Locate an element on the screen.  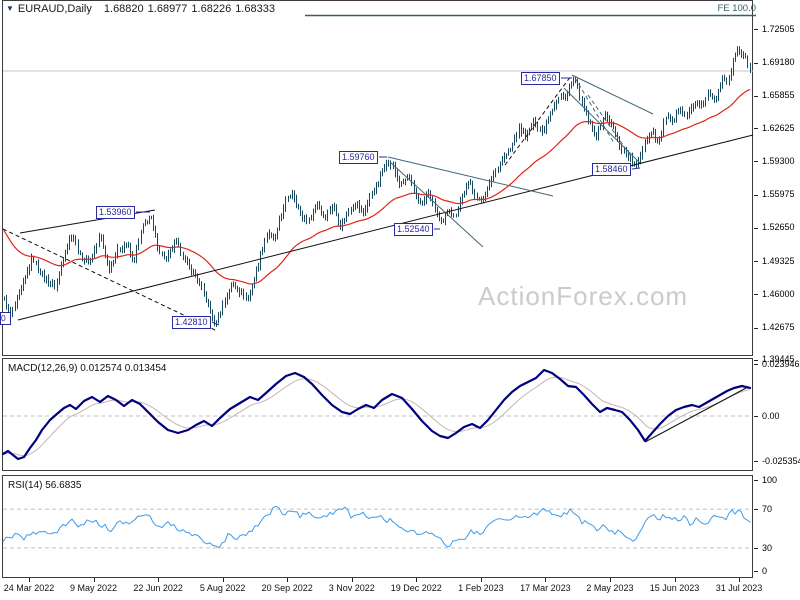
price-tick-label: 100 is located at coordinates (770, 479).